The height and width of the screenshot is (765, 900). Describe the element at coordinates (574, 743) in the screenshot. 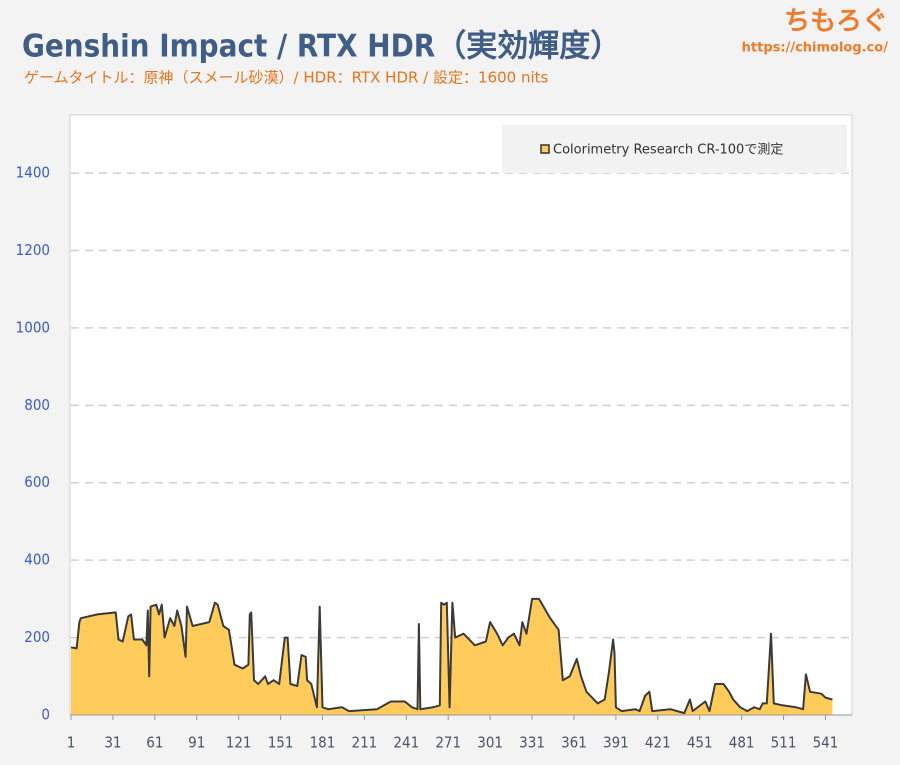

I see `x-tick-label: 361` at that location.